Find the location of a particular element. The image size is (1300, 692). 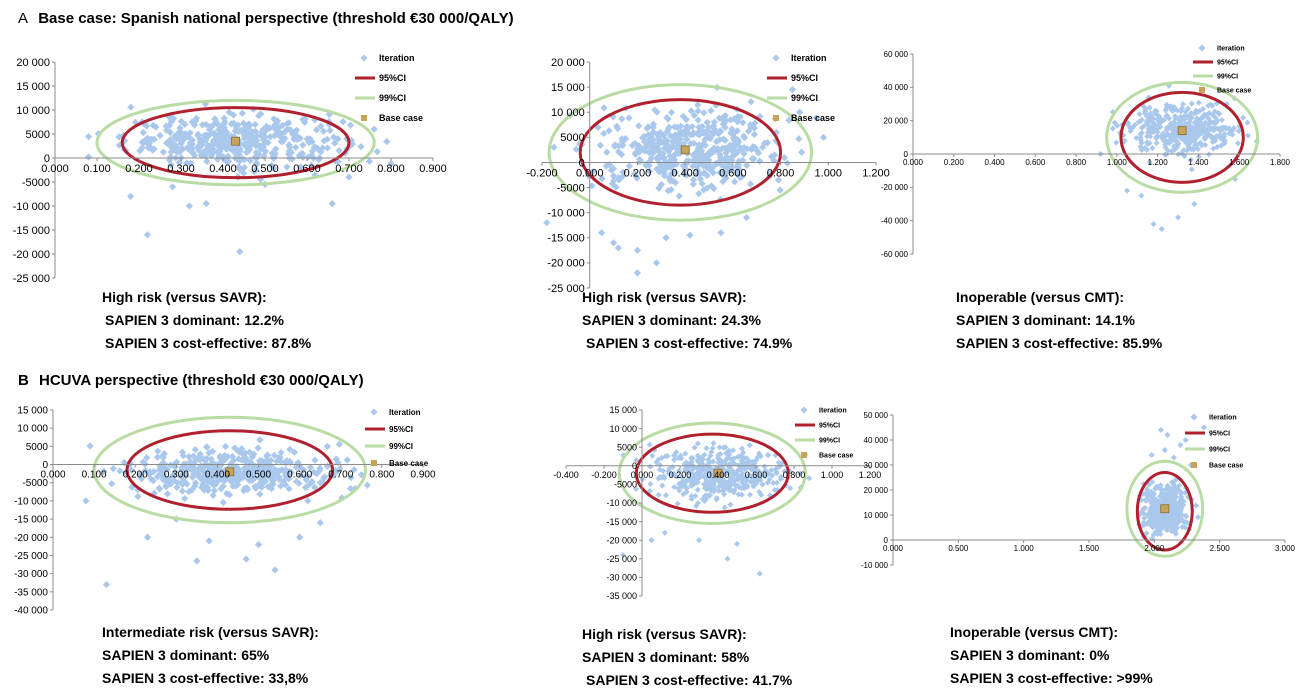

legend-iteration-icon is located at coordinates (776, 58).